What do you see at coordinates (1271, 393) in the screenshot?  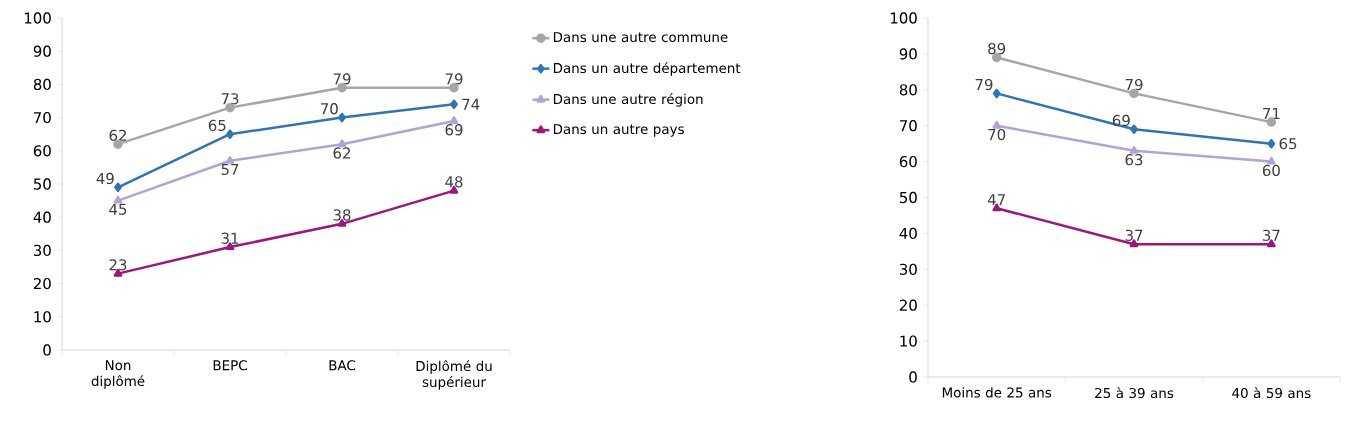 I see `x-tick-label: 40 à 59 ans` at bounding box center [1271, 393].